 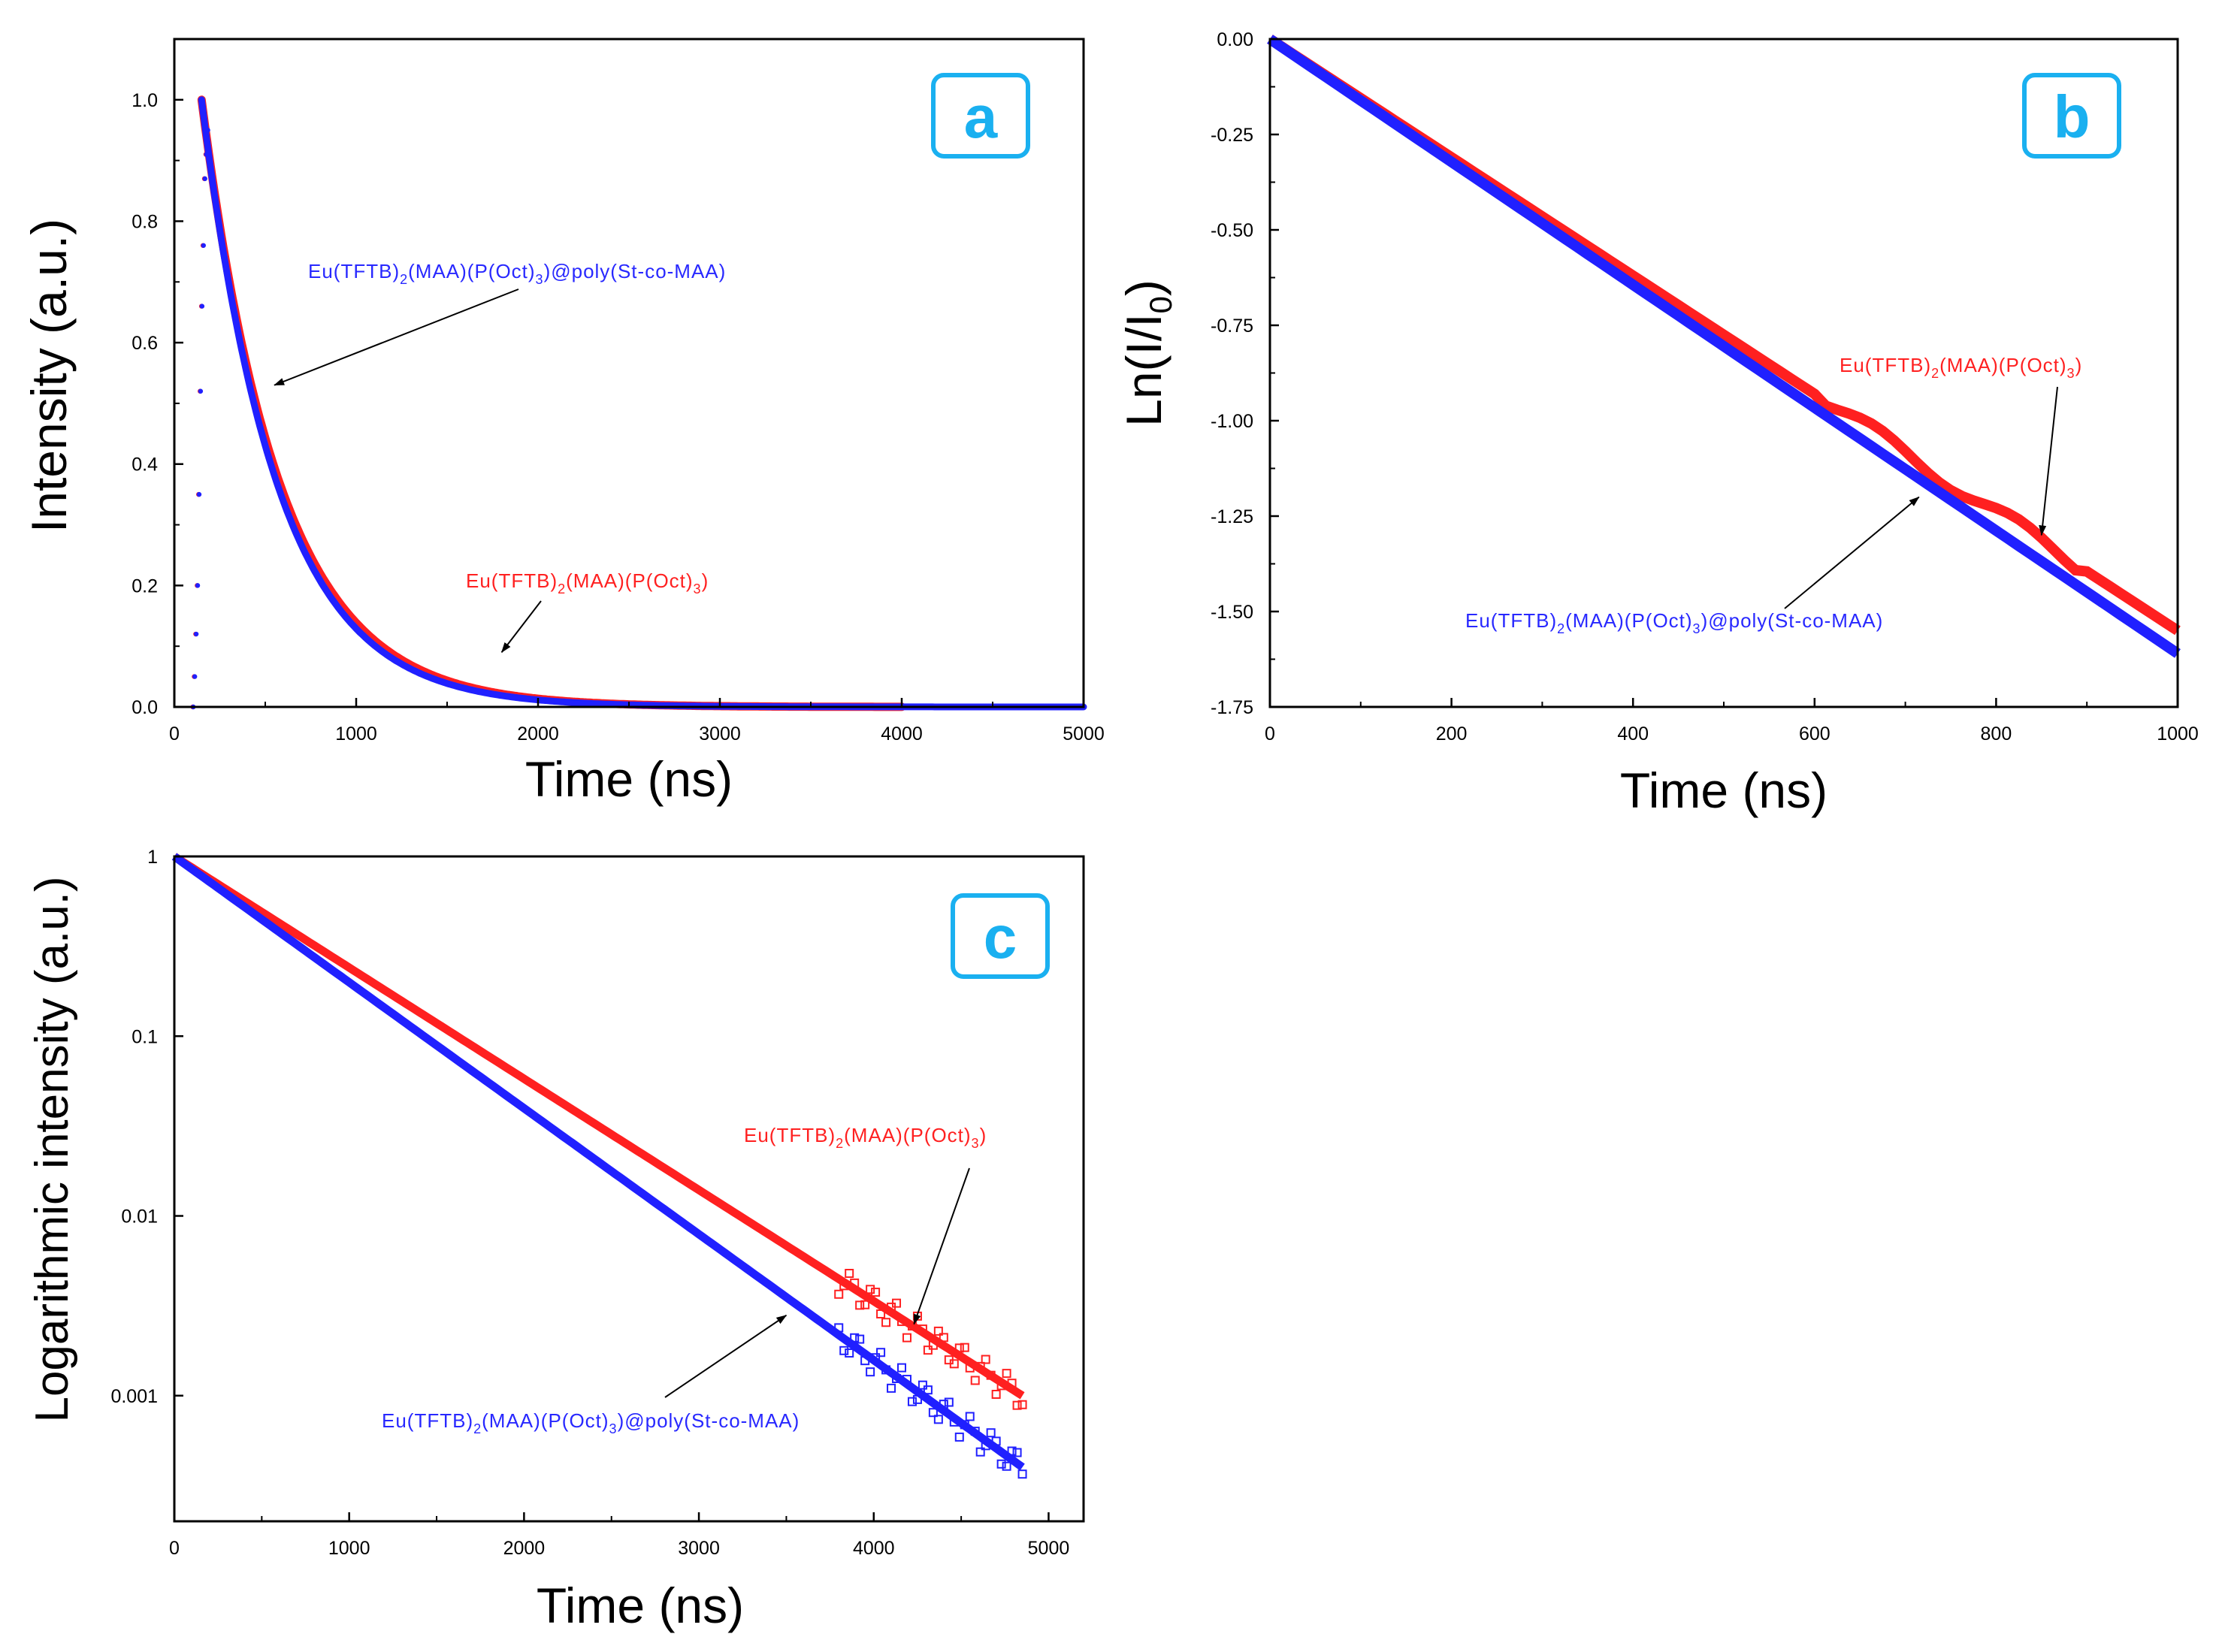 I want to click on y-tick-label: 0.001, so click(x=134, y=1396).